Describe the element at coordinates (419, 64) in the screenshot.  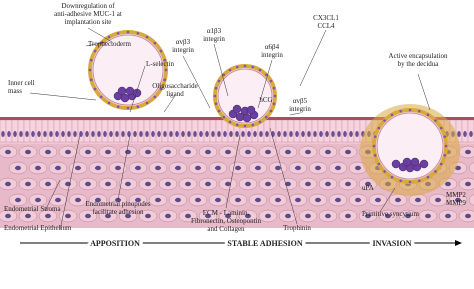
I see `label: by the decidua` at that location.